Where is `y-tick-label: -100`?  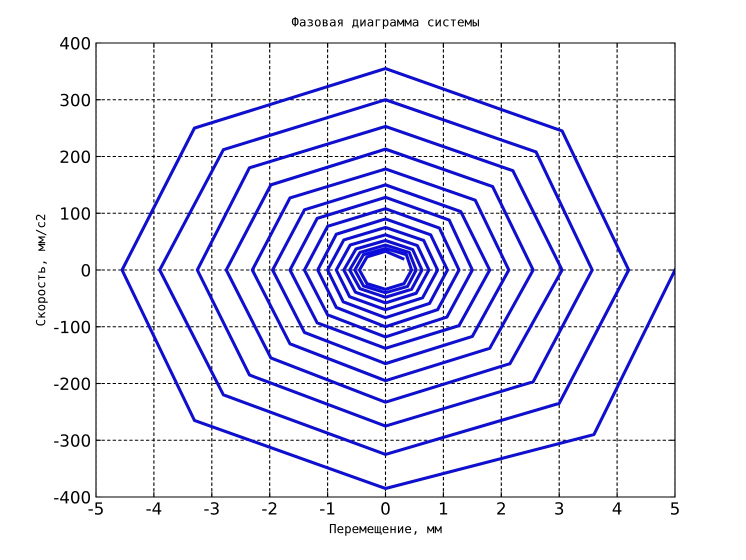 y-tick-label: -100 is located at coordinates (72, 327).